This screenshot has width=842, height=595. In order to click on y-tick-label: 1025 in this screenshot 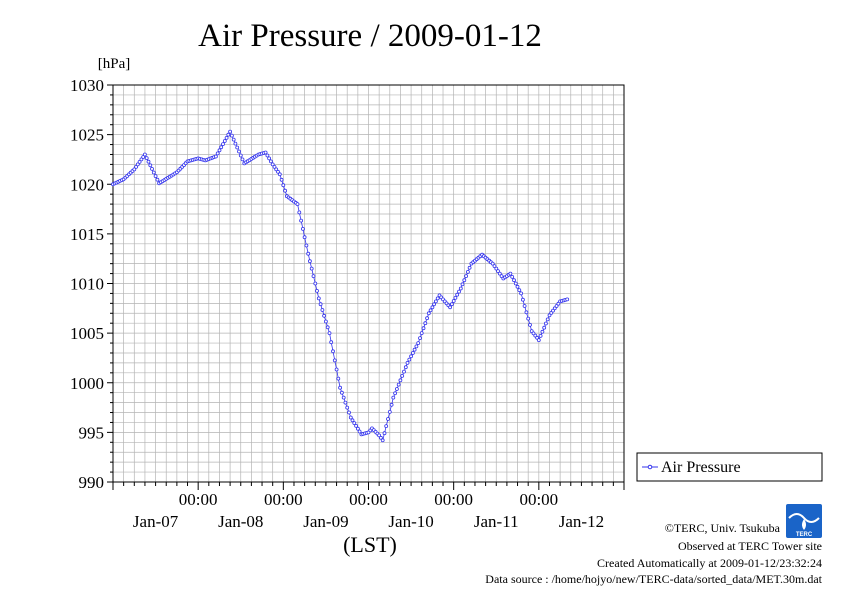, I will do `click(87, 135)`.